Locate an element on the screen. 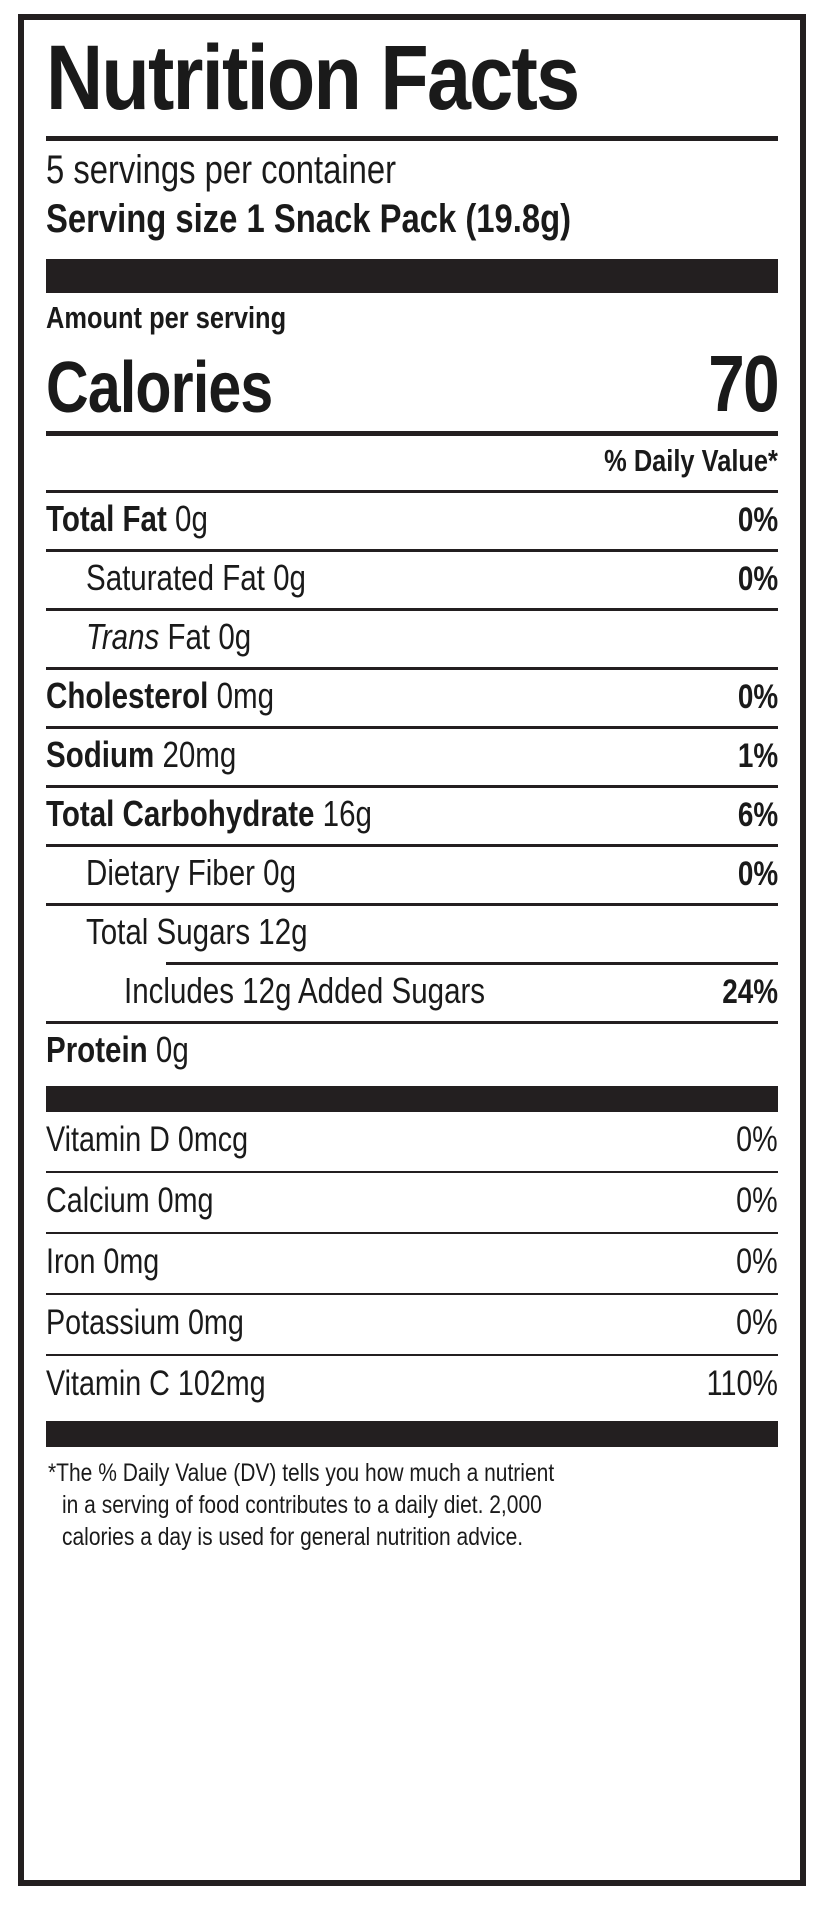  vitamin-c-label: Vitamin C 102mg is located at coordinates (180, 1383).